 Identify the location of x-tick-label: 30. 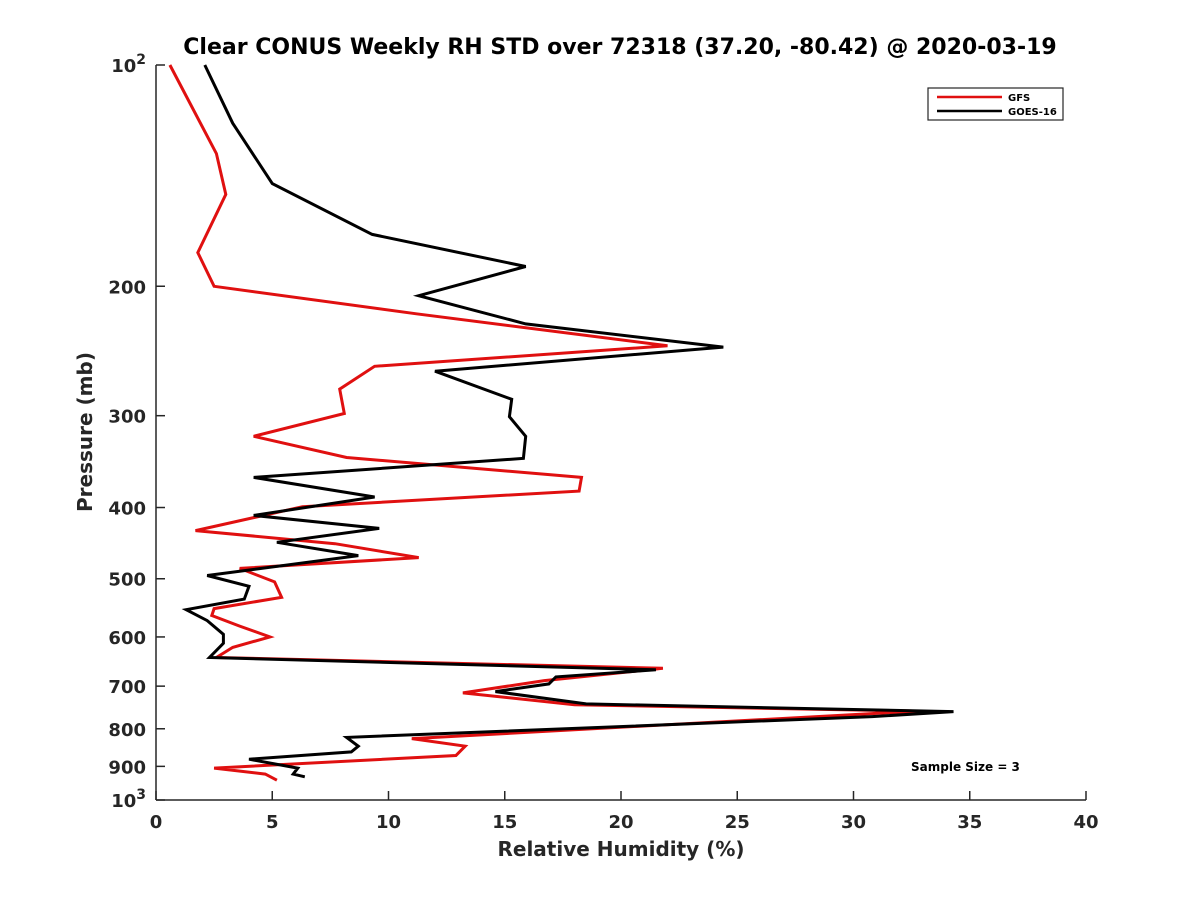
(853, 822).